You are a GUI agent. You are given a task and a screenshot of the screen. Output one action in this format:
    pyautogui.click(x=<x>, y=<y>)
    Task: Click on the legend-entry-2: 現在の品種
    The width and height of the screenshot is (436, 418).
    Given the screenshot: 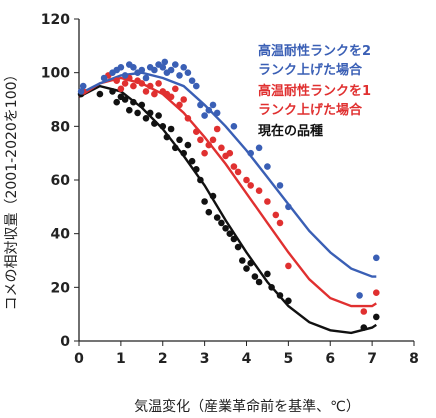 What is the action you would take?
    pyautogui.click(x=290, y=131)
    